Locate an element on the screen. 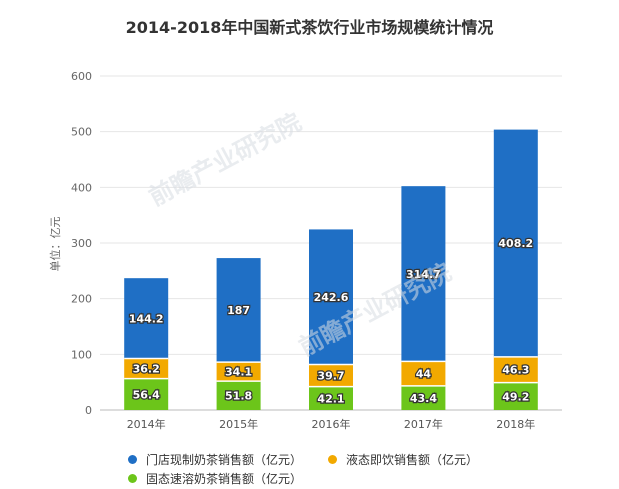  data-label: 46.3 is located at coordinates (515, 370).